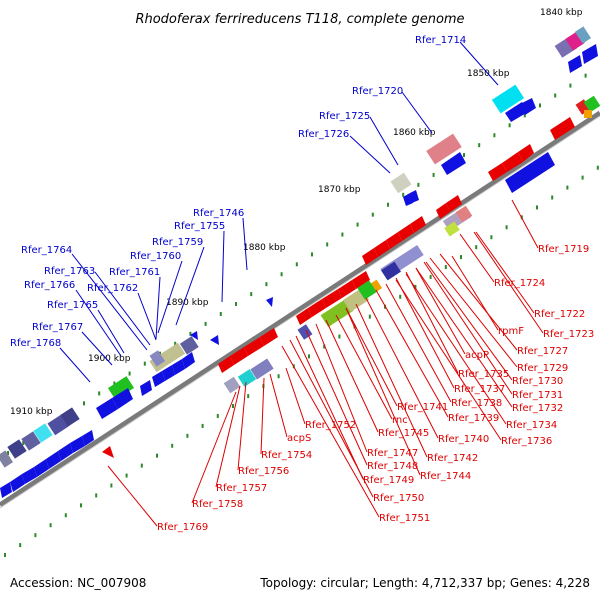 Image resolution: width=600 pixels, height=600 pixels. What do you see at coordinates (31, 412) in the screenshot?
I see `tick-1910: 1910 kbp` at bounding box center [31, 412].